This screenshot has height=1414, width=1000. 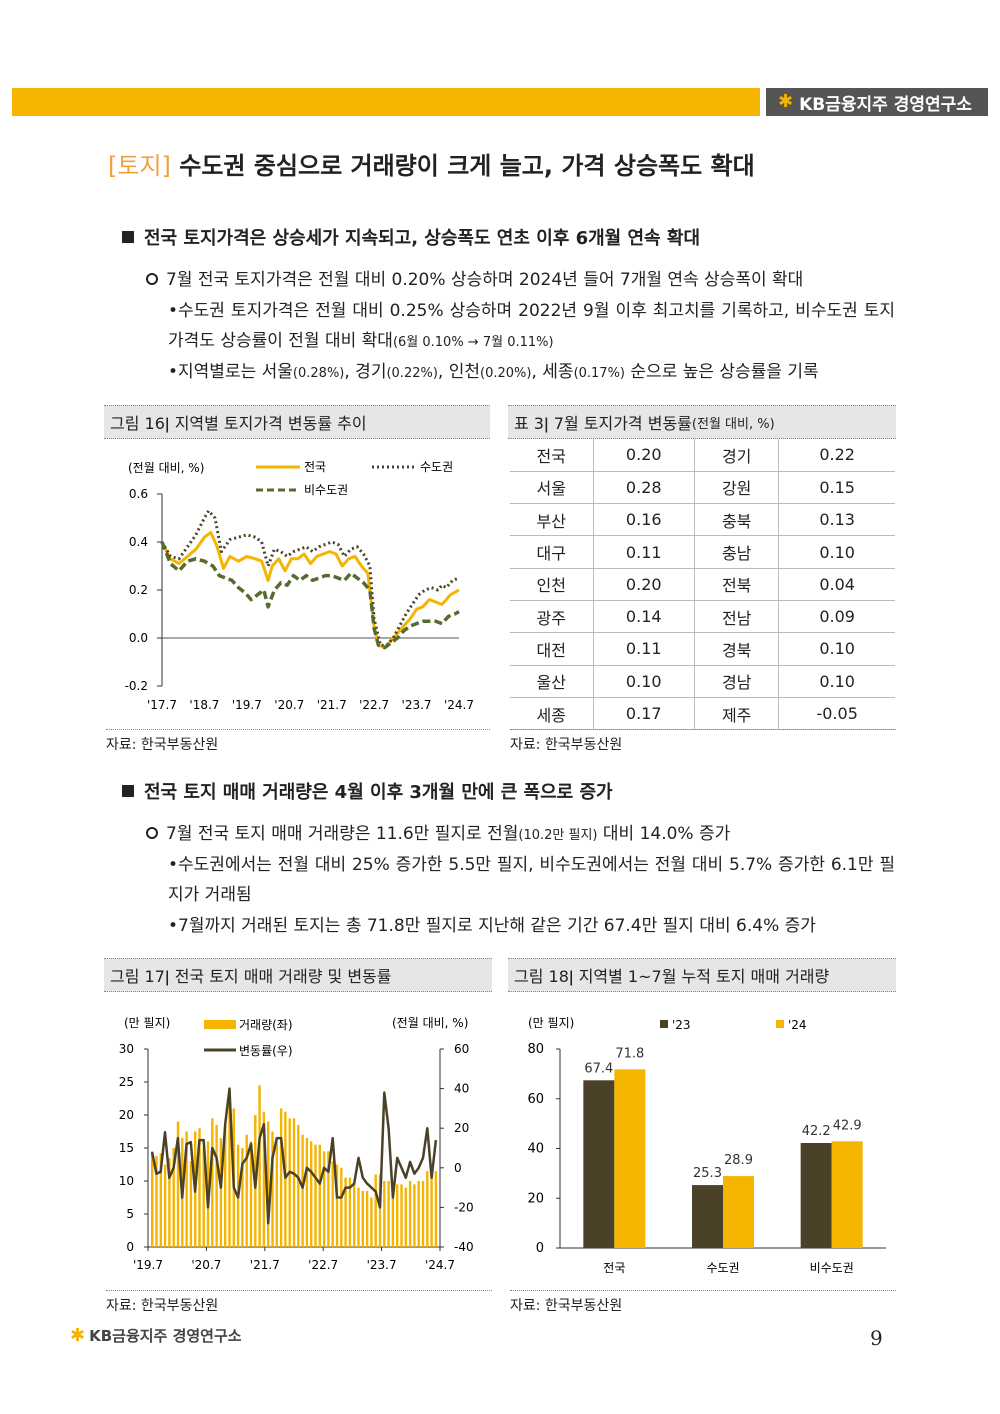 I want to click on left-tick-label: 0, so click(x=130, y=1247).